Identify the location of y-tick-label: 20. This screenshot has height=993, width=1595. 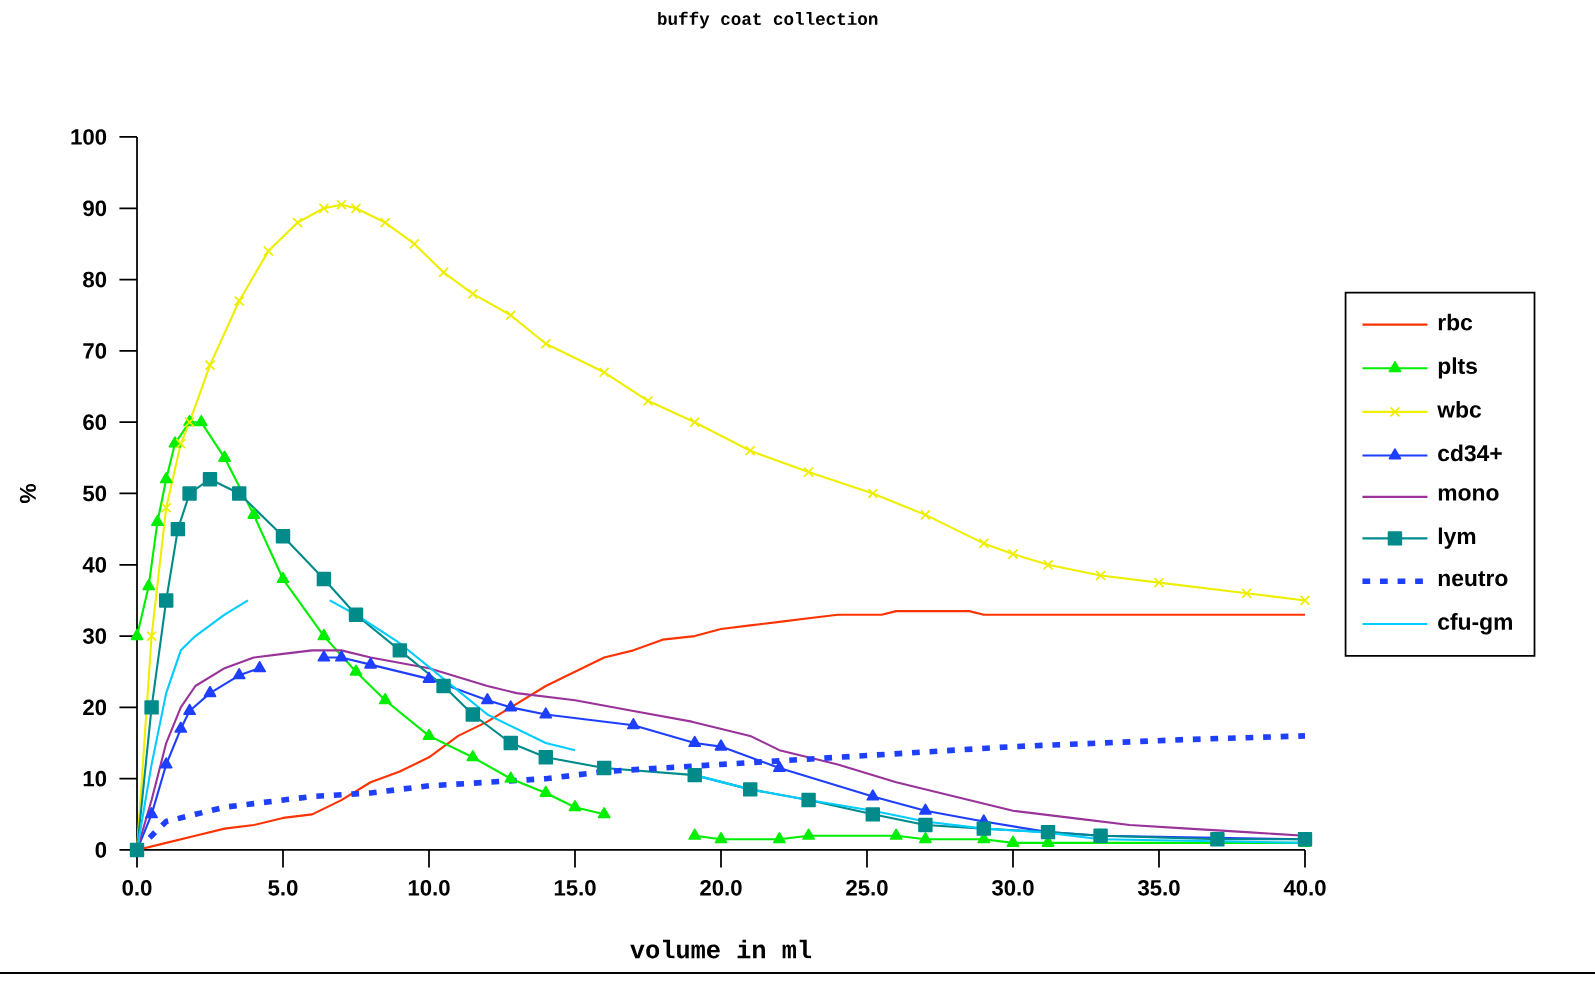
(95, 707).